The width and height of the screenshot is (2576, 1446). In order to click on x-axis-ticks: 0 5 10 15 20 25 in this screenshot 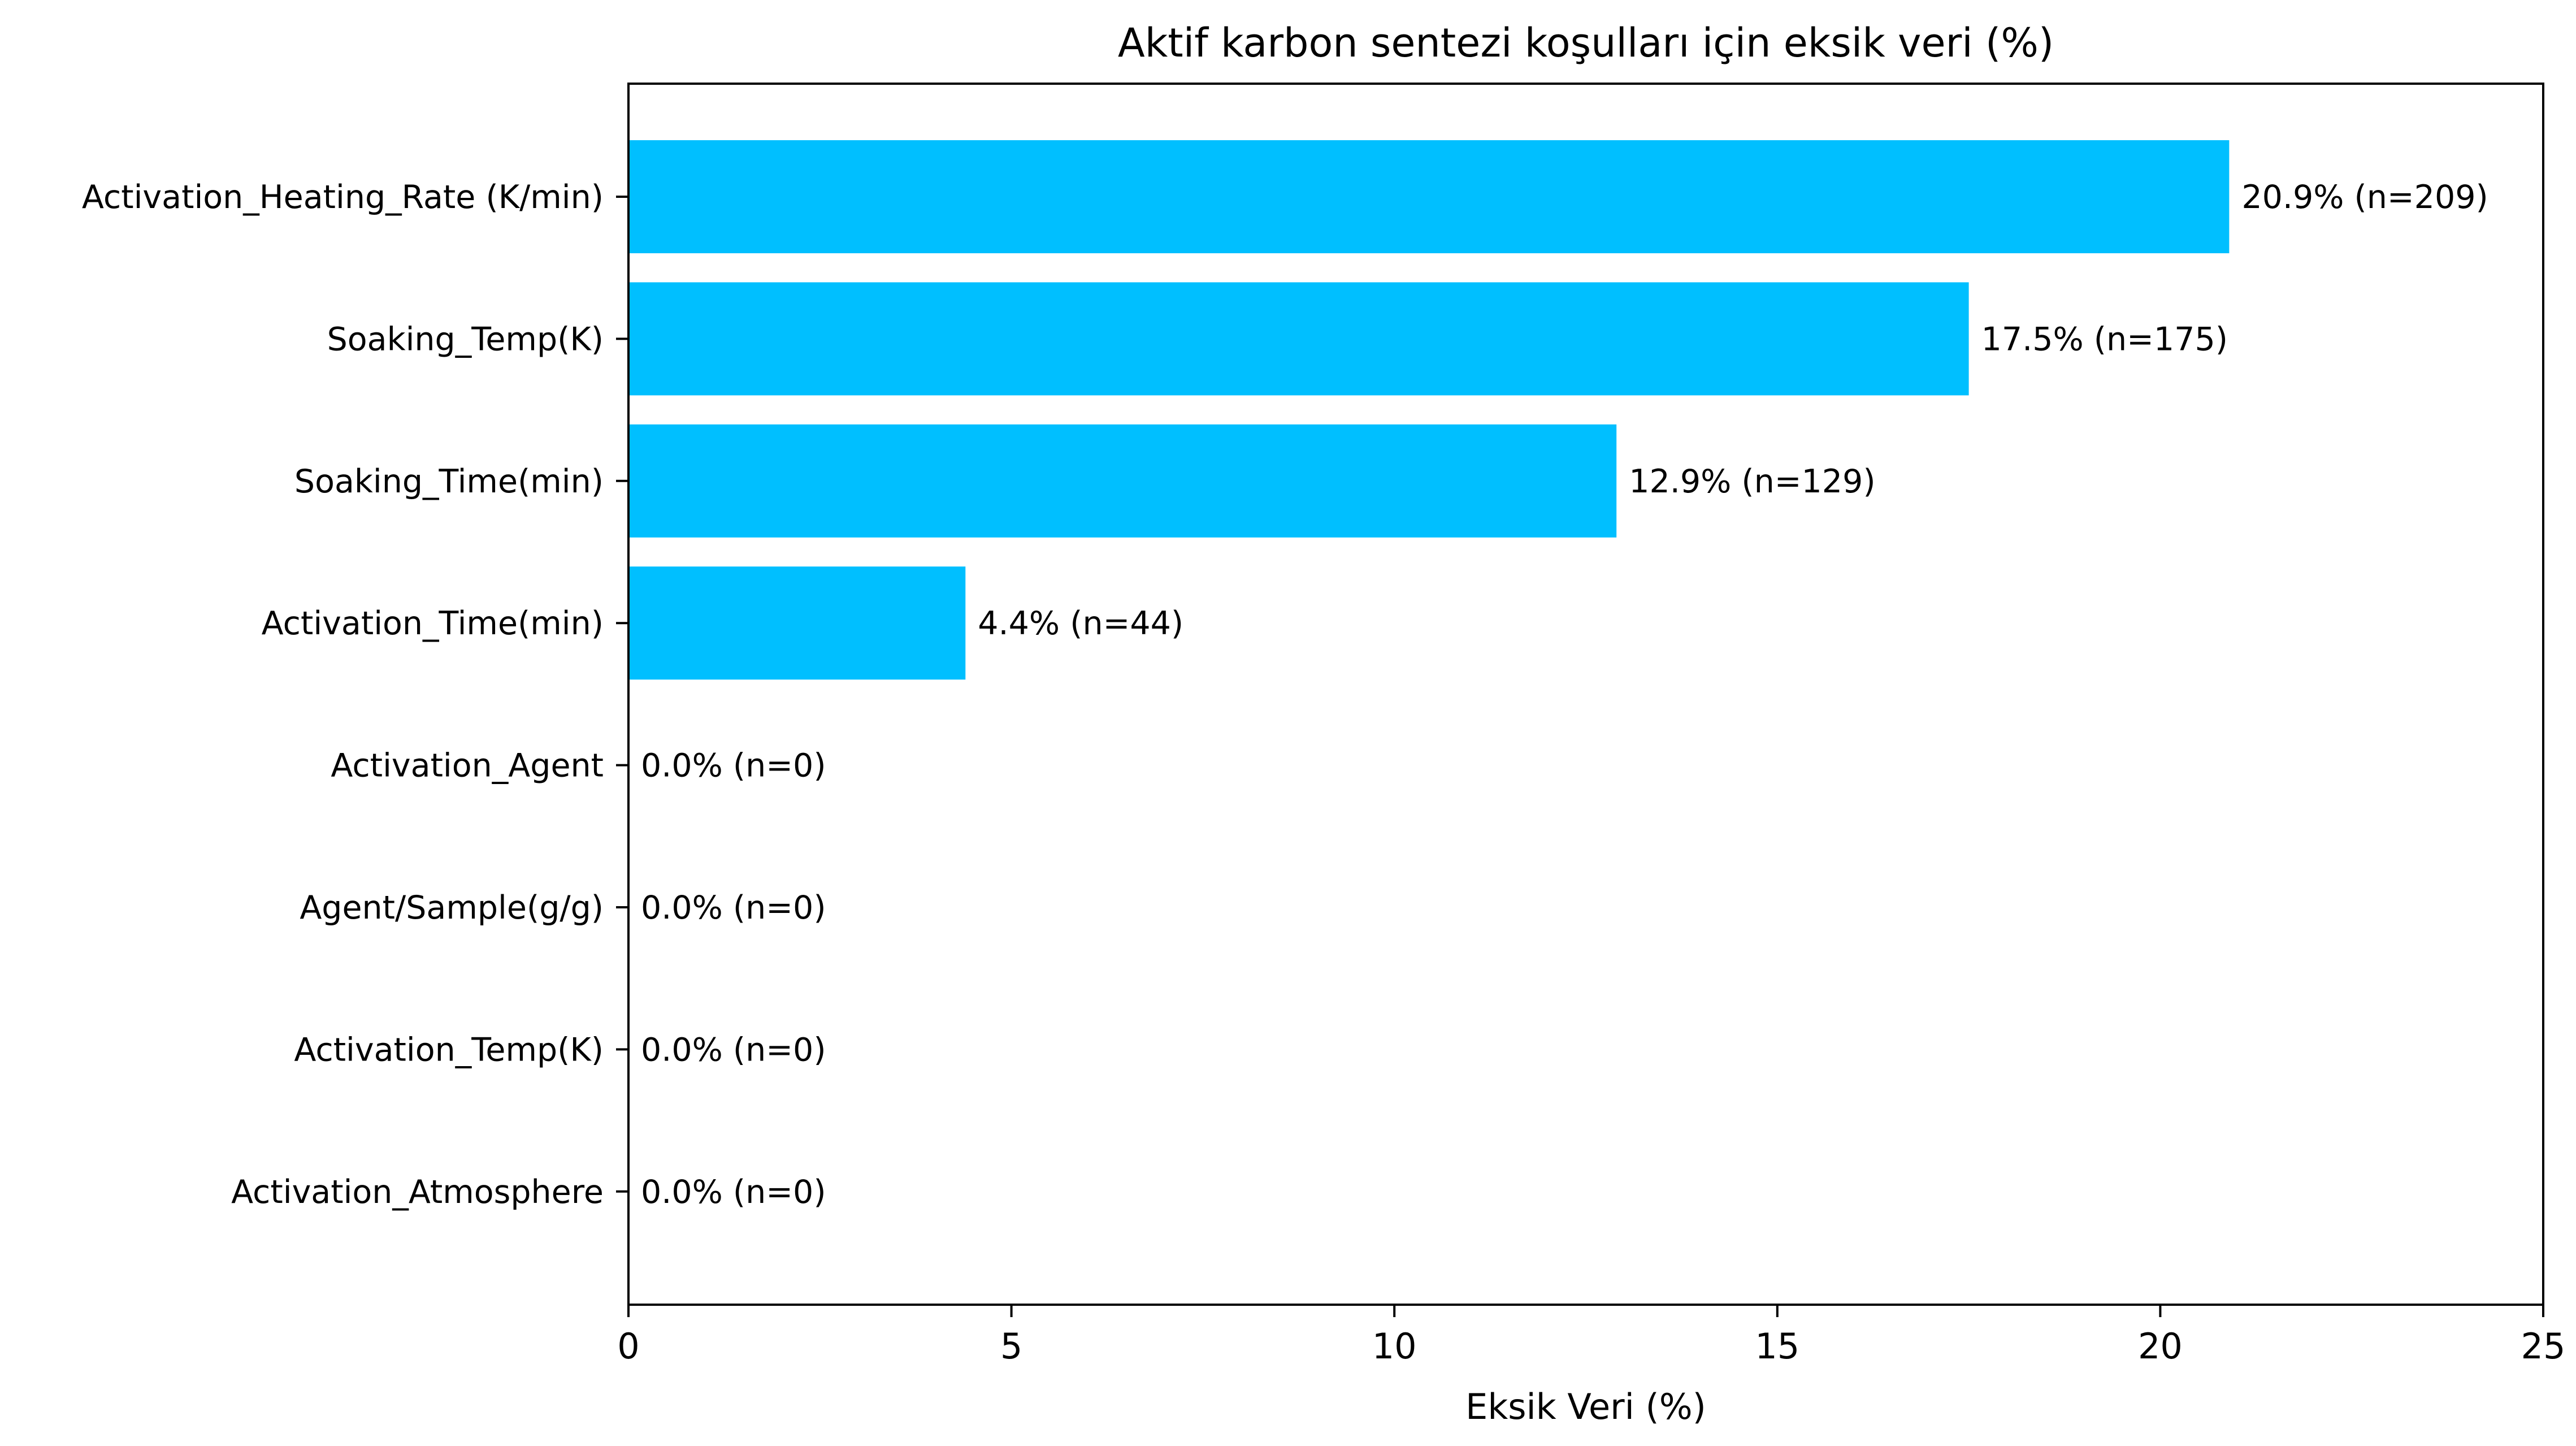, I will do `click(1591, 1336)`.